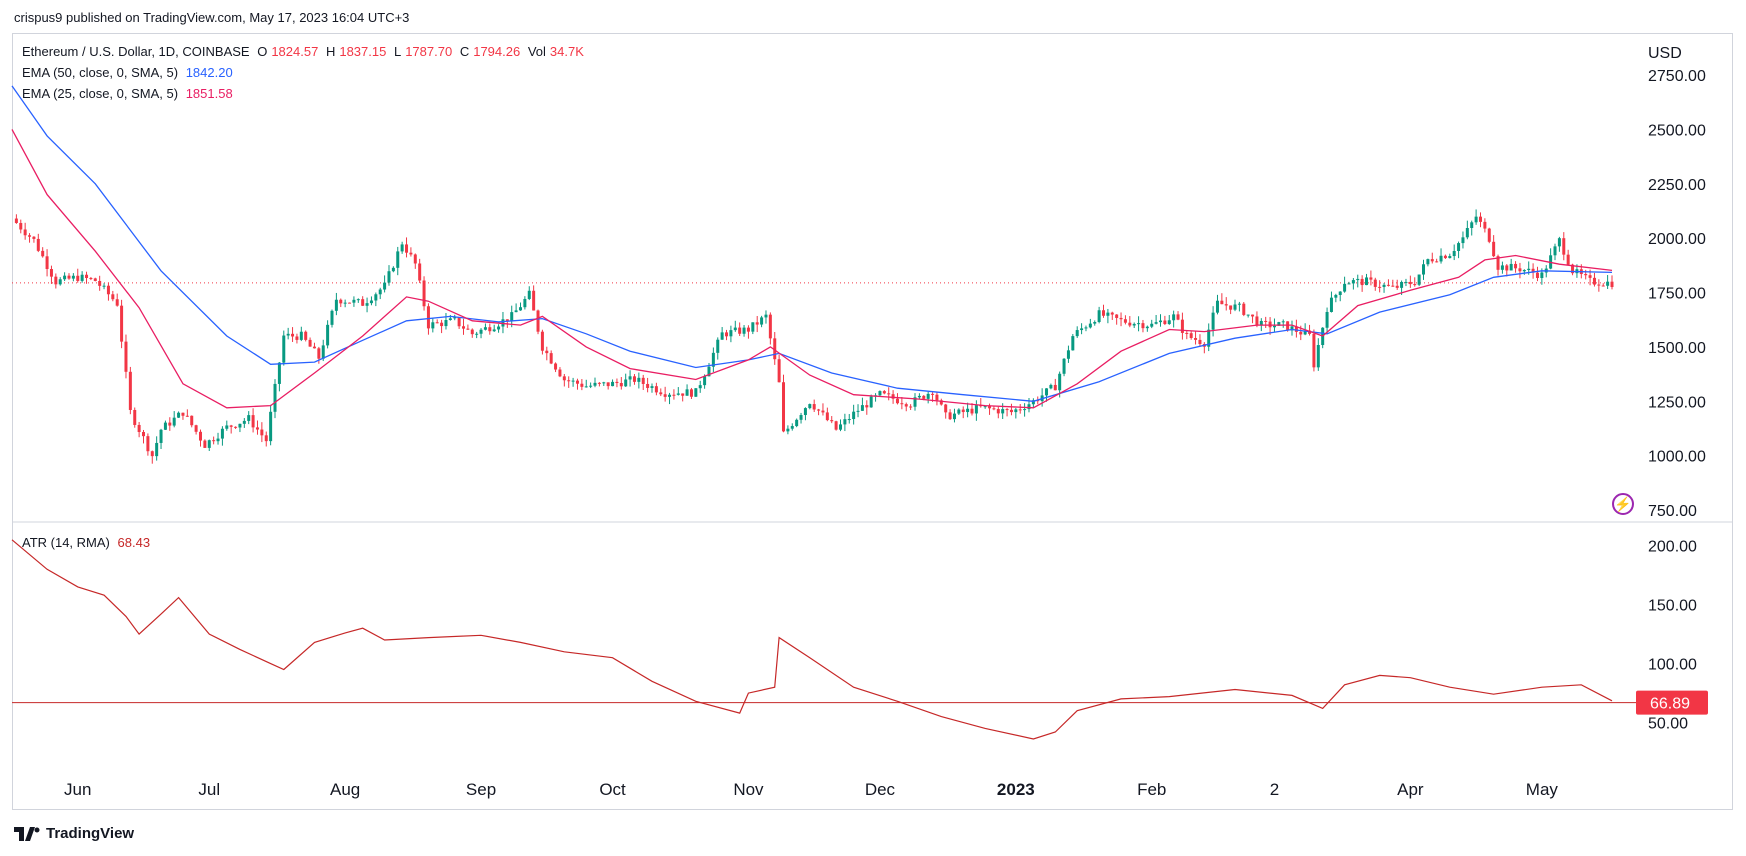 The height and width of the screenshot is (856, 1746). What do you see at coordinates (1668, 724) in the screenshot?
I see `atr-tick-label: 50.00` at bounding box center [1668, 724].